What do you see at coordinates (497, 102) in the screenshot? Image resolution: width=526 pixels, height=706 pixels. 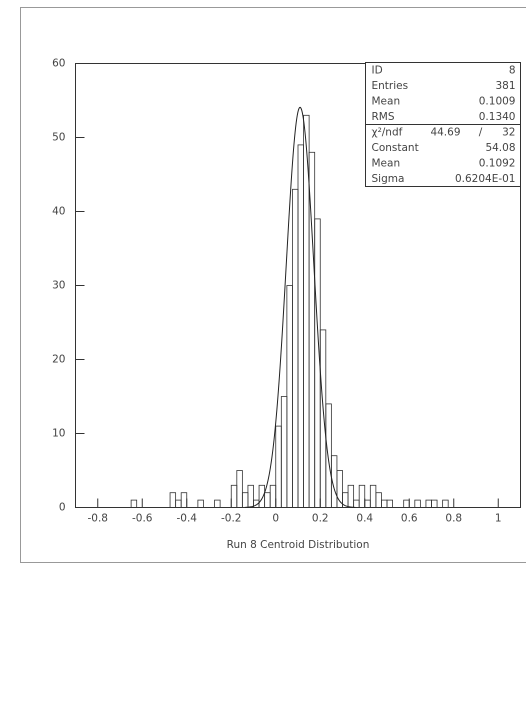 I see `stats-value: 0.1009` at bounding box center [497, 102].